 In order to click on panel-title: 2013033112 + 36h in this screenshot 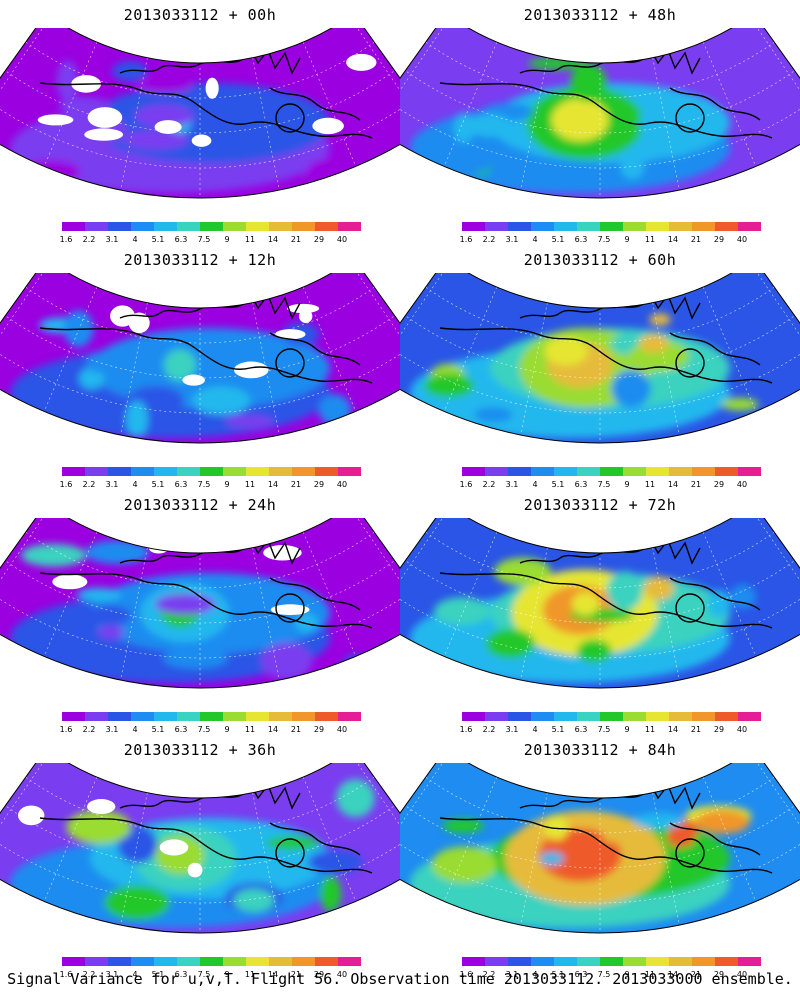, I will do `click(200, 750)`.